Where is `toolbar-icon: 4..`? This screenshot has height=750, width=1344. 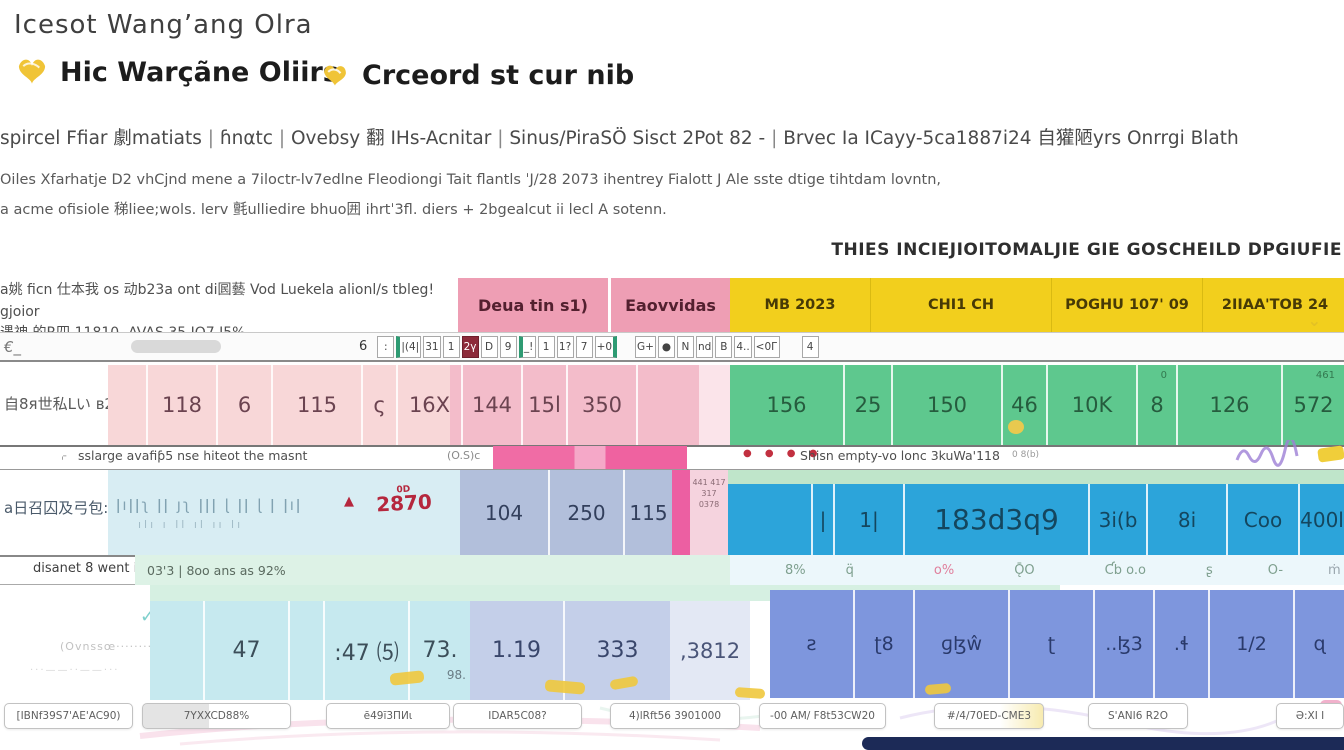 toolbar-icon: 4.. is located at coordinates (743, 346).